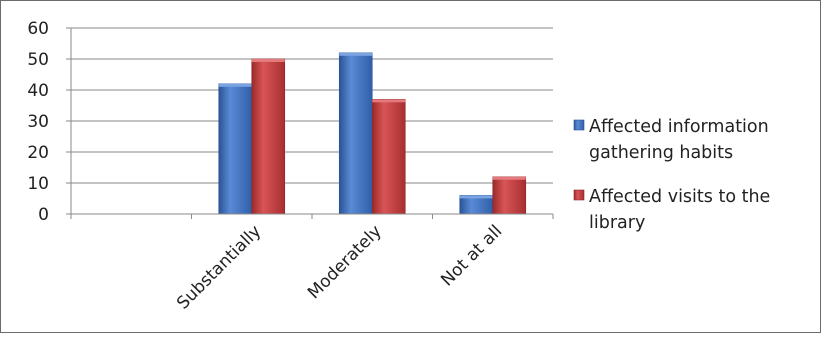  What do you see at coordinates (38, 122) in the screenshot?
I see `y-tick-label: 30` at bounding box center [38, 122].